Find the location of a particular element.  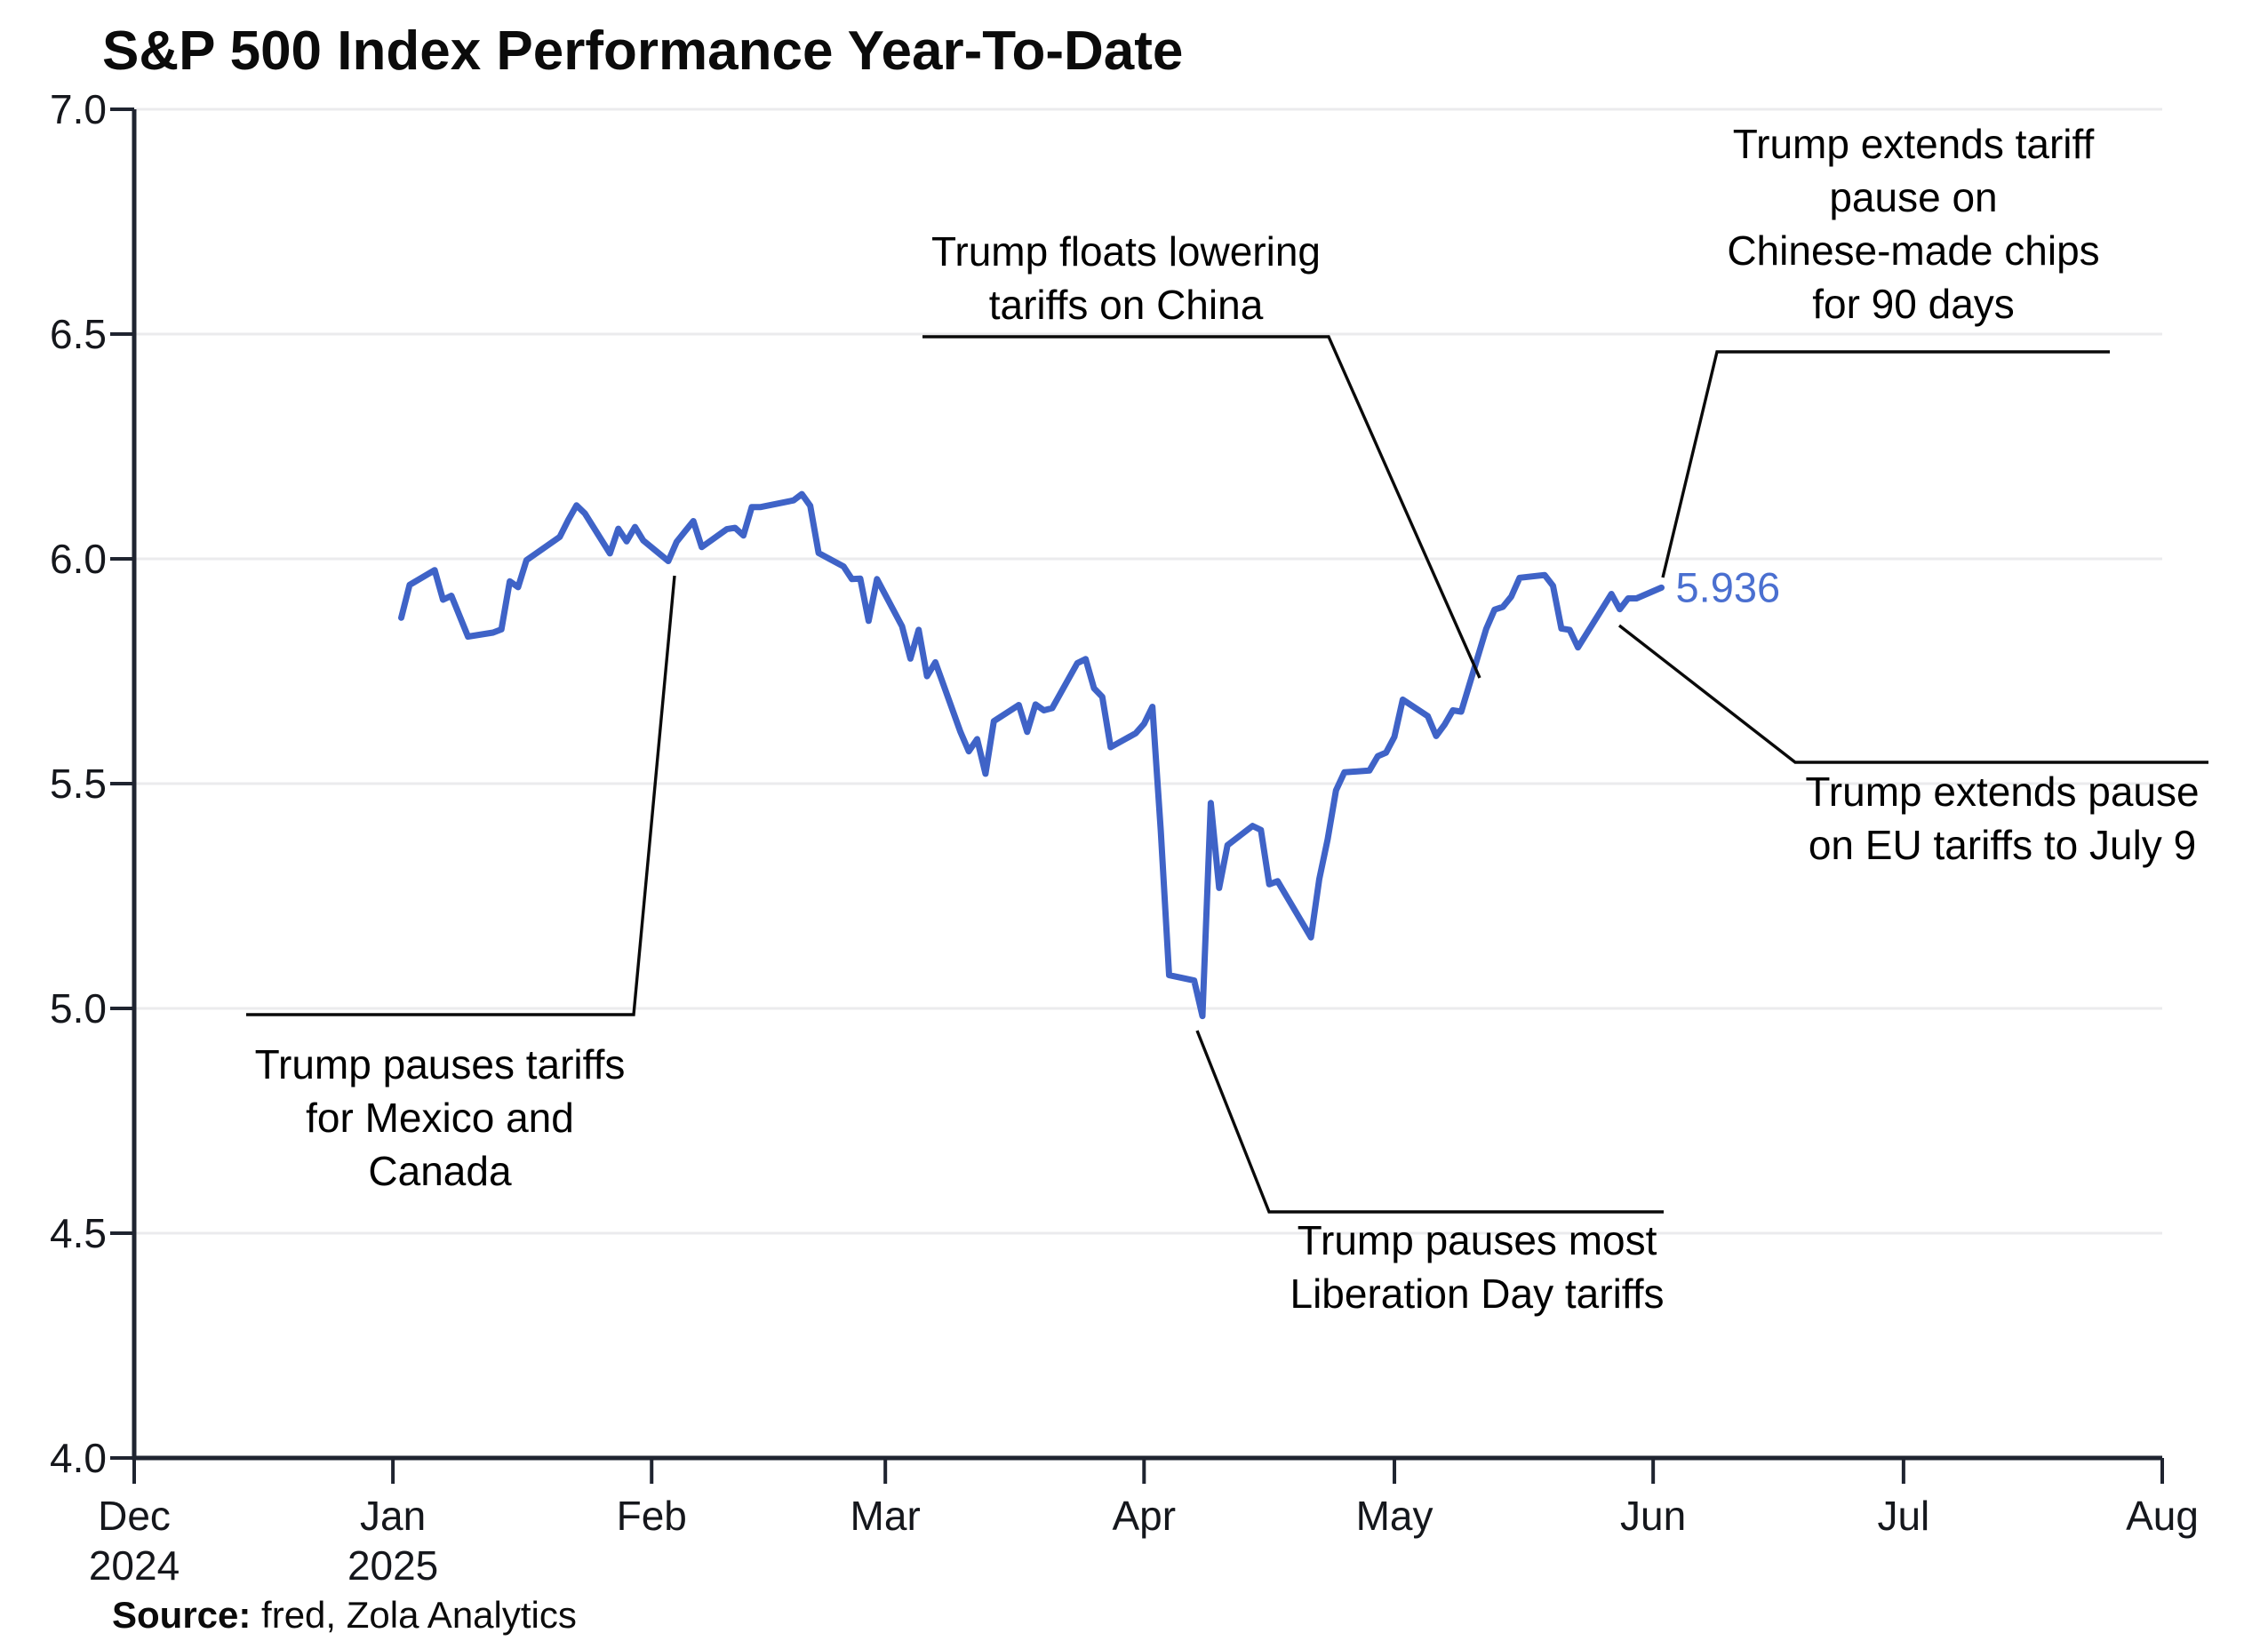

annotation-line: for 90 days is located at coordinates (1913, 304).